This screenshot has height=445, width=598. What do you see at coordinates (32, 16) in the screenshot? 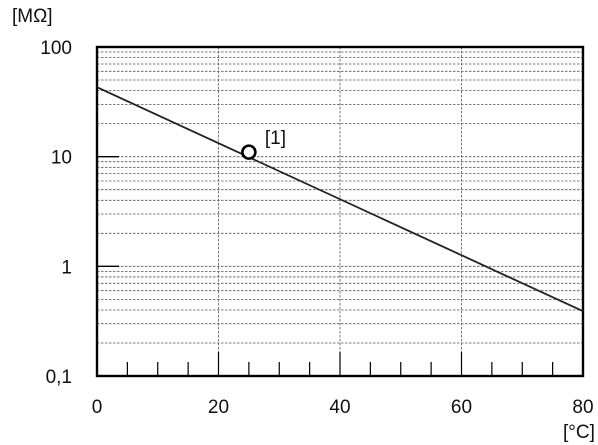
I see `y-axis-unit: [MΩ]` at bounding box center [32, 16].